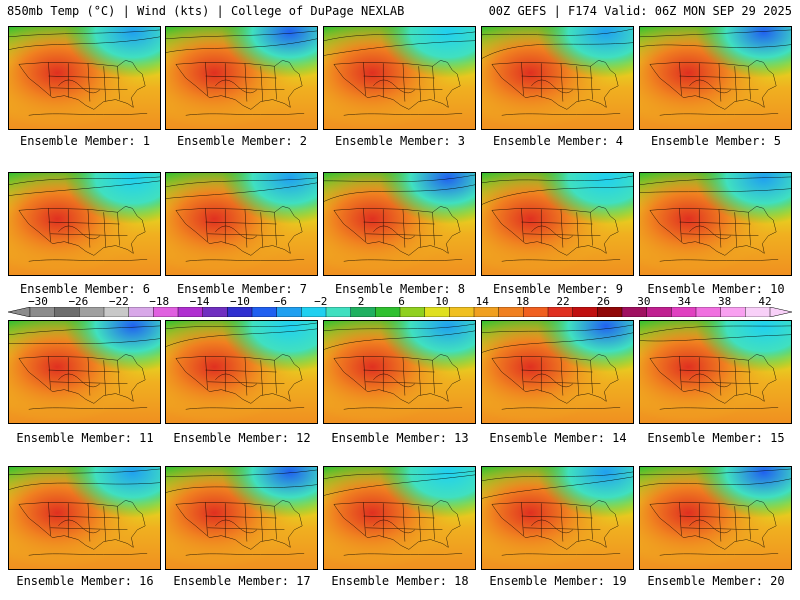  Describe the element at coordinates (780, 312) in the screenshot. I see `colorbar-high-arrow` at that location.